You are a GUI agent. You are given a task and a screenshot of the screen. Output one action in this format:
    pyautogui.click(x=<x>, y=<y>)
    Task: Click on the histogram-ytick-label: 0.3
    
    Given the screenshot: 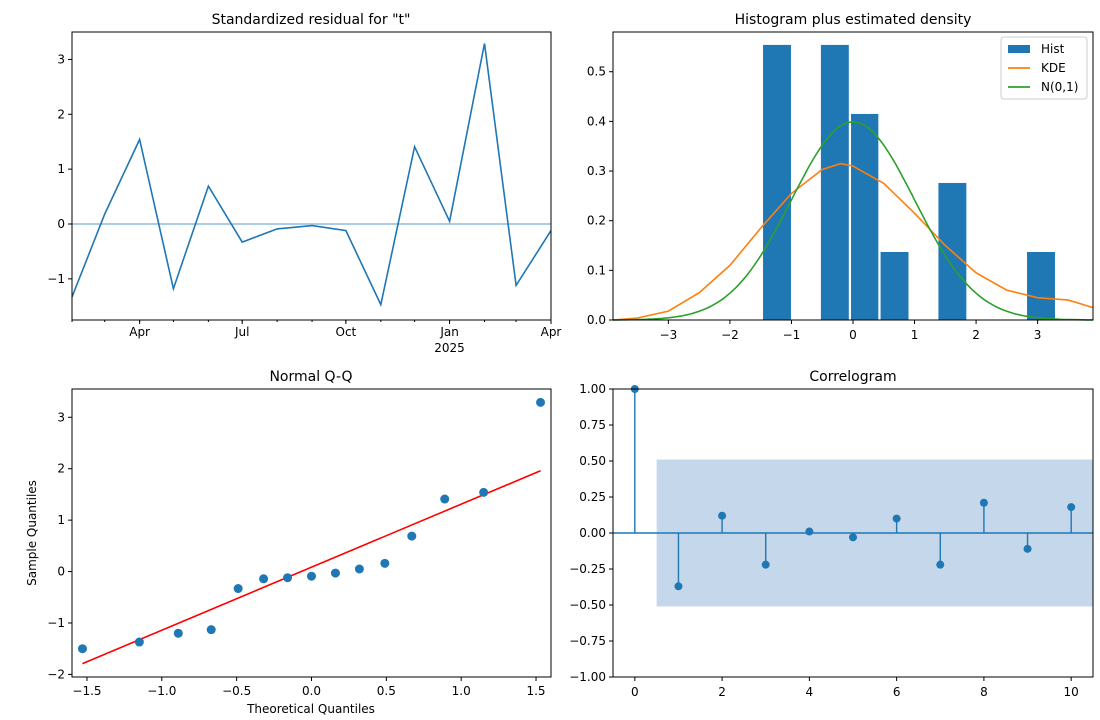 What is the action you would take?
    pyautogui.click(x=596, y=171)
    